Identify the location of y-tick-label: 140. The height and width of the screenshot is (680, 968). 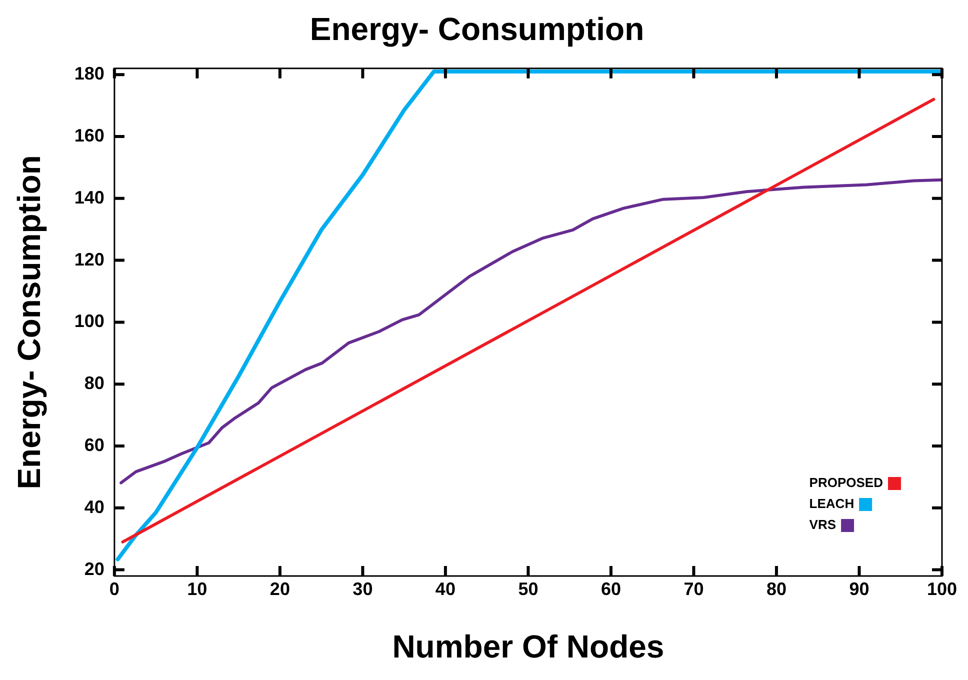
(89, 197).